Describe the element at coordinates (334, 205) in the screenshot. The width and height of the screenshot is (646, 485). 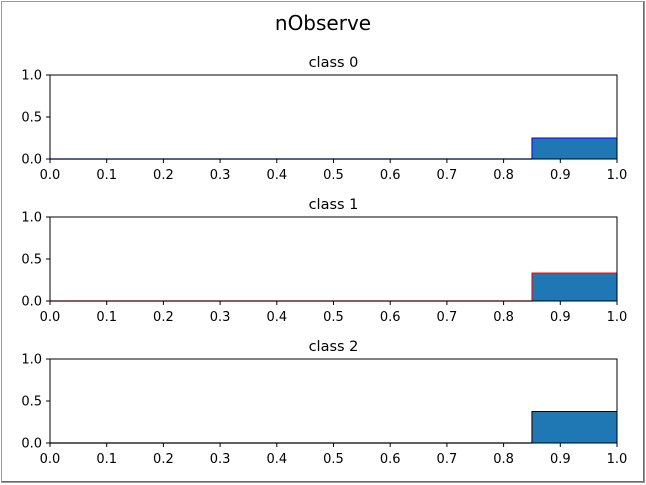
I see `axes-title: class 1` at that location.